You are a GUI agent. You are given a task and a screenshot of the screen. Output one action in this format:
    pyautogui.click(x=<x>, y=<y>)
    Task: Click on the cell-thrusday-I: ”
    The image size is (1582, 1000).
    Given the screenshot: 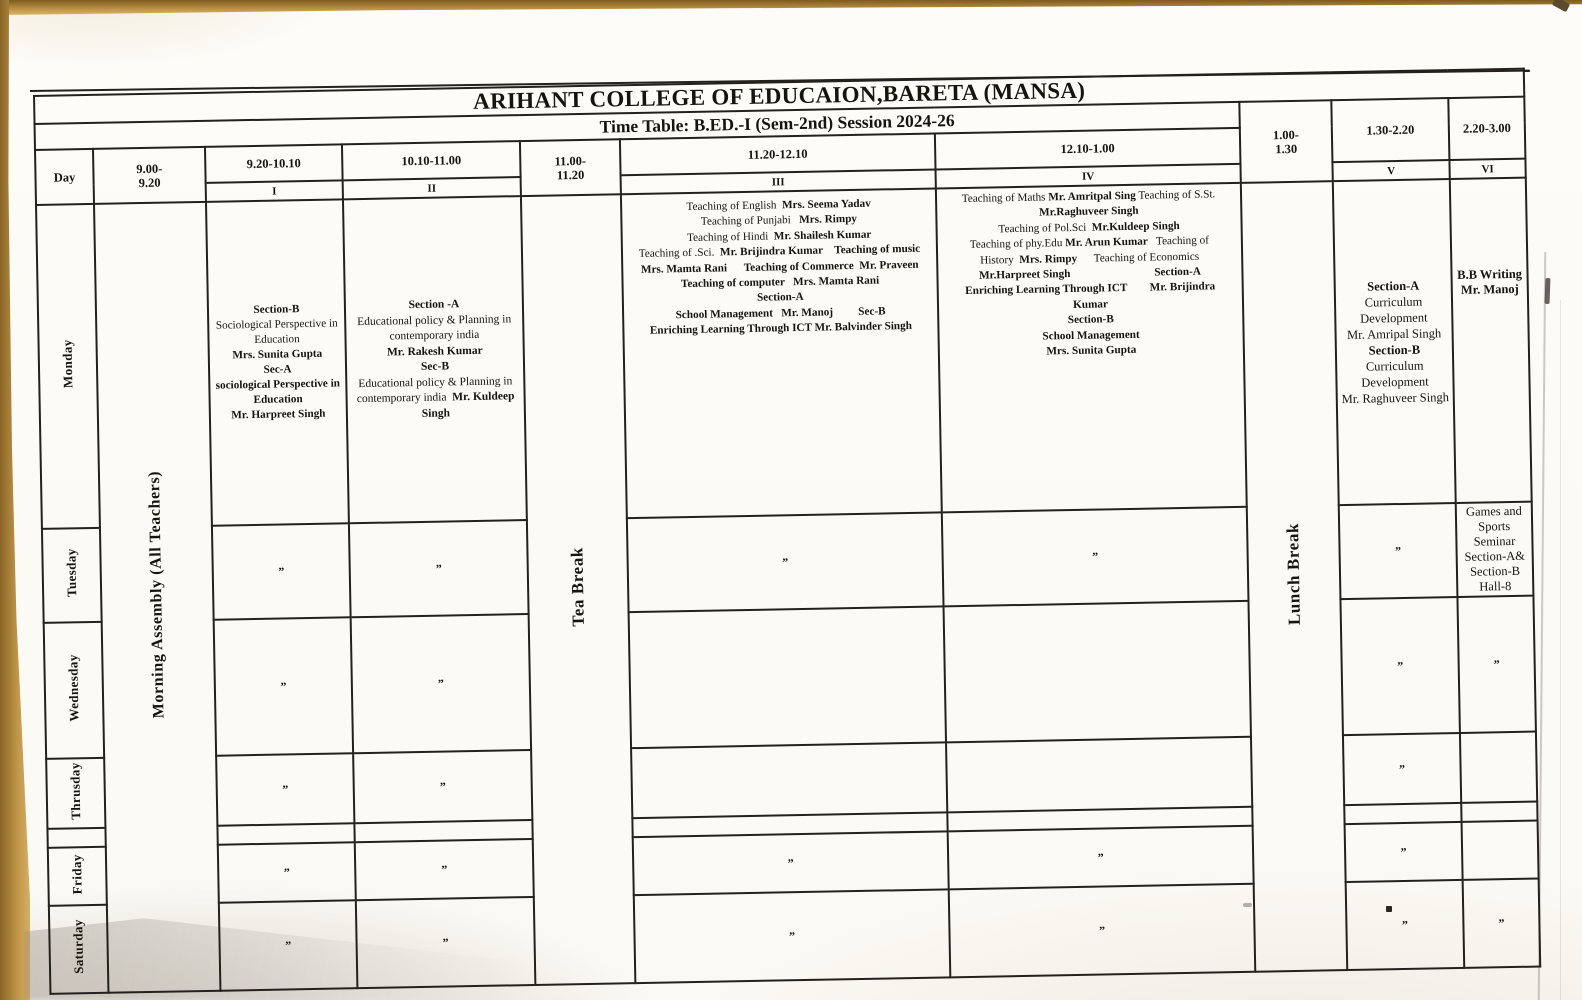 What is the action you would take?
    pyautogui.click(x=285, y=789)
    